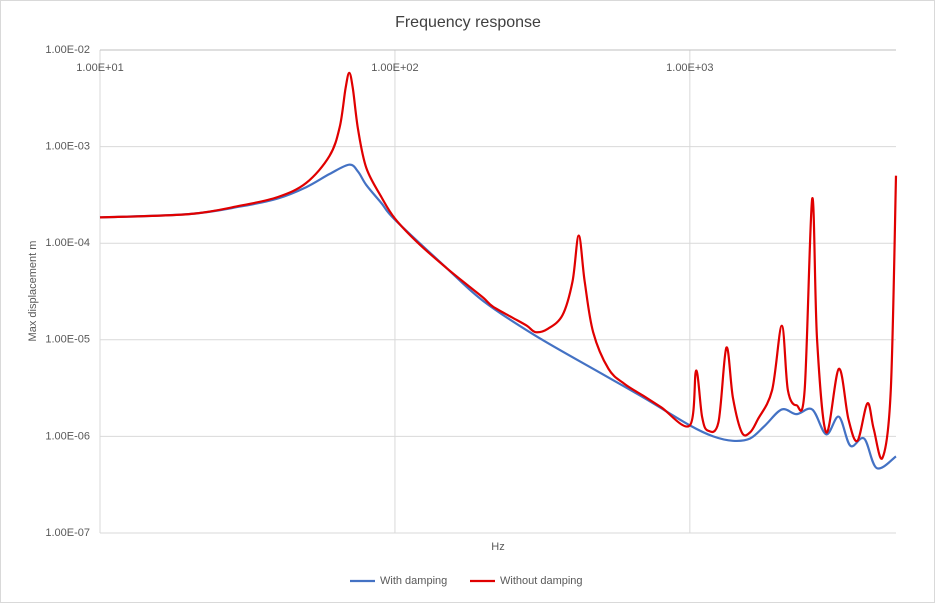 This screenshot has height=603, width=935. What do you see at coordinates (33, 291) in the screenshot?
I see `y-axis-title: Max displacement m` at bounding box center [33, 291].